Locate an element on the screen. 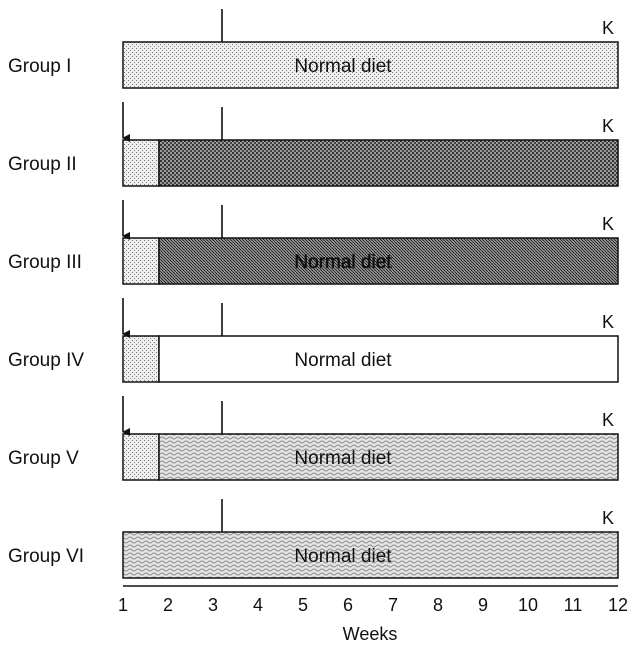 This screenshot has height=647, width=627. group-row: Group I K Normal diet is located at coordinates (313, 49).